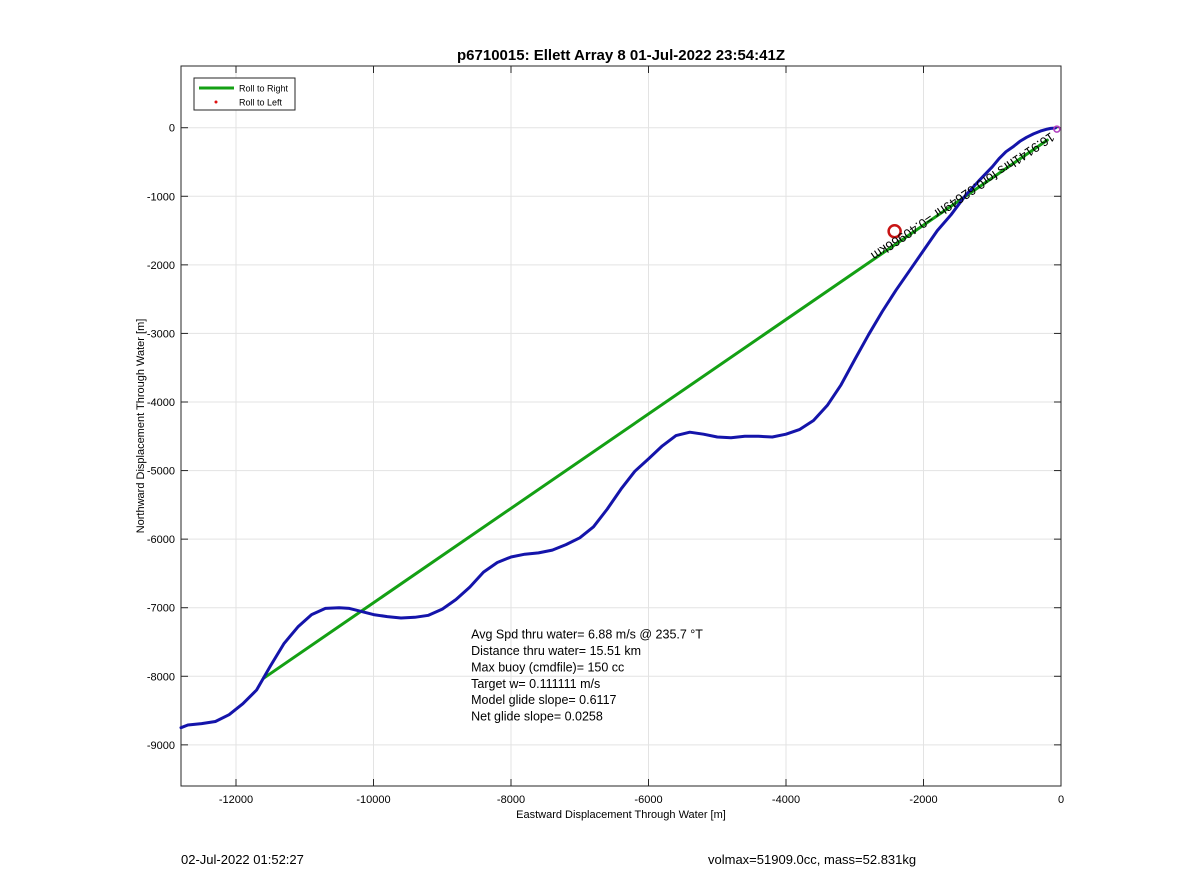 Image resolution: width=1200 pixels, height=885 pixels. I want to click on x-tick-label: -4000, so click(786, 800).